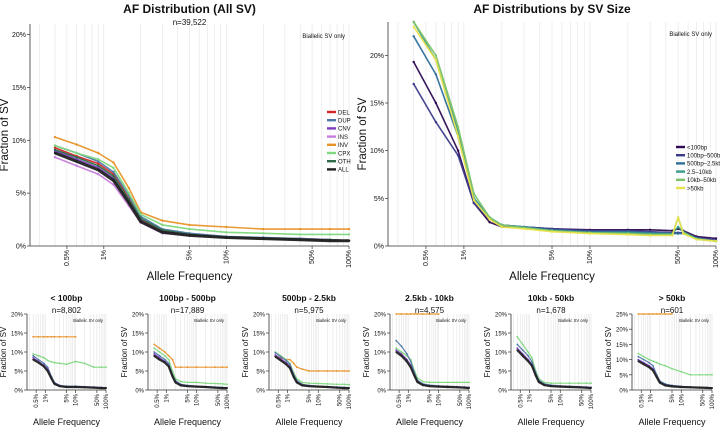  What do you see at coordinates (344, 163) in the screenshot?
I see `legend-label: OTH` at bounding box center [344, 163].